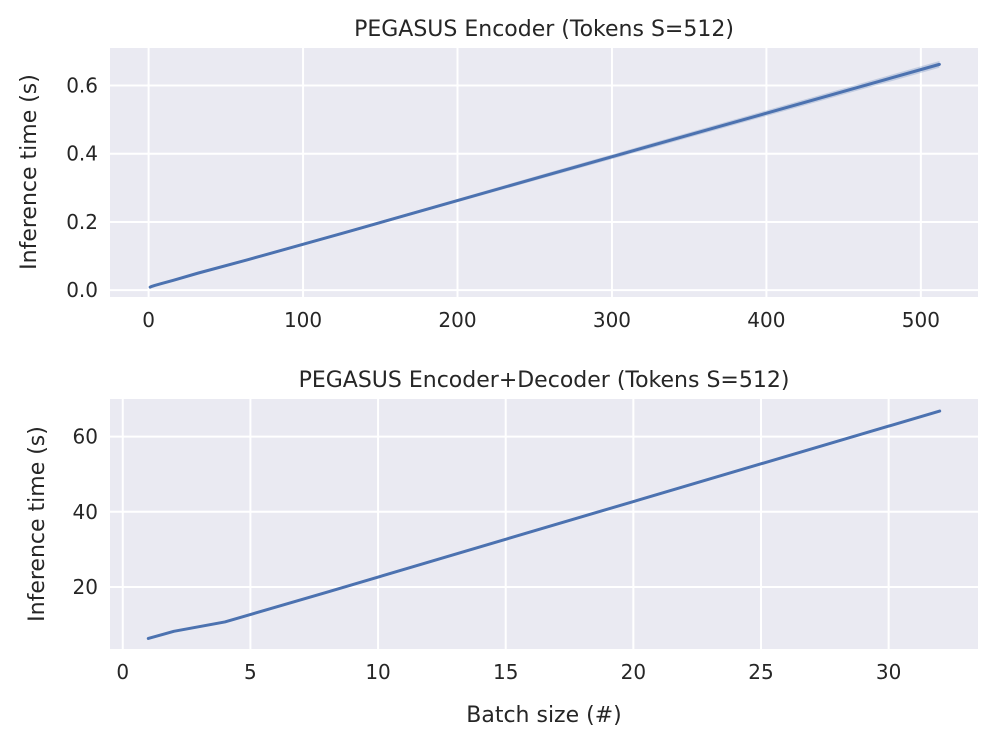 The height and width of the screenshot is (743, 996). Describe the element at coordinates (544, 29) in the screenshot. I see `chart-title: PEGASUS Encoder (Tokens S=512)` at that location.